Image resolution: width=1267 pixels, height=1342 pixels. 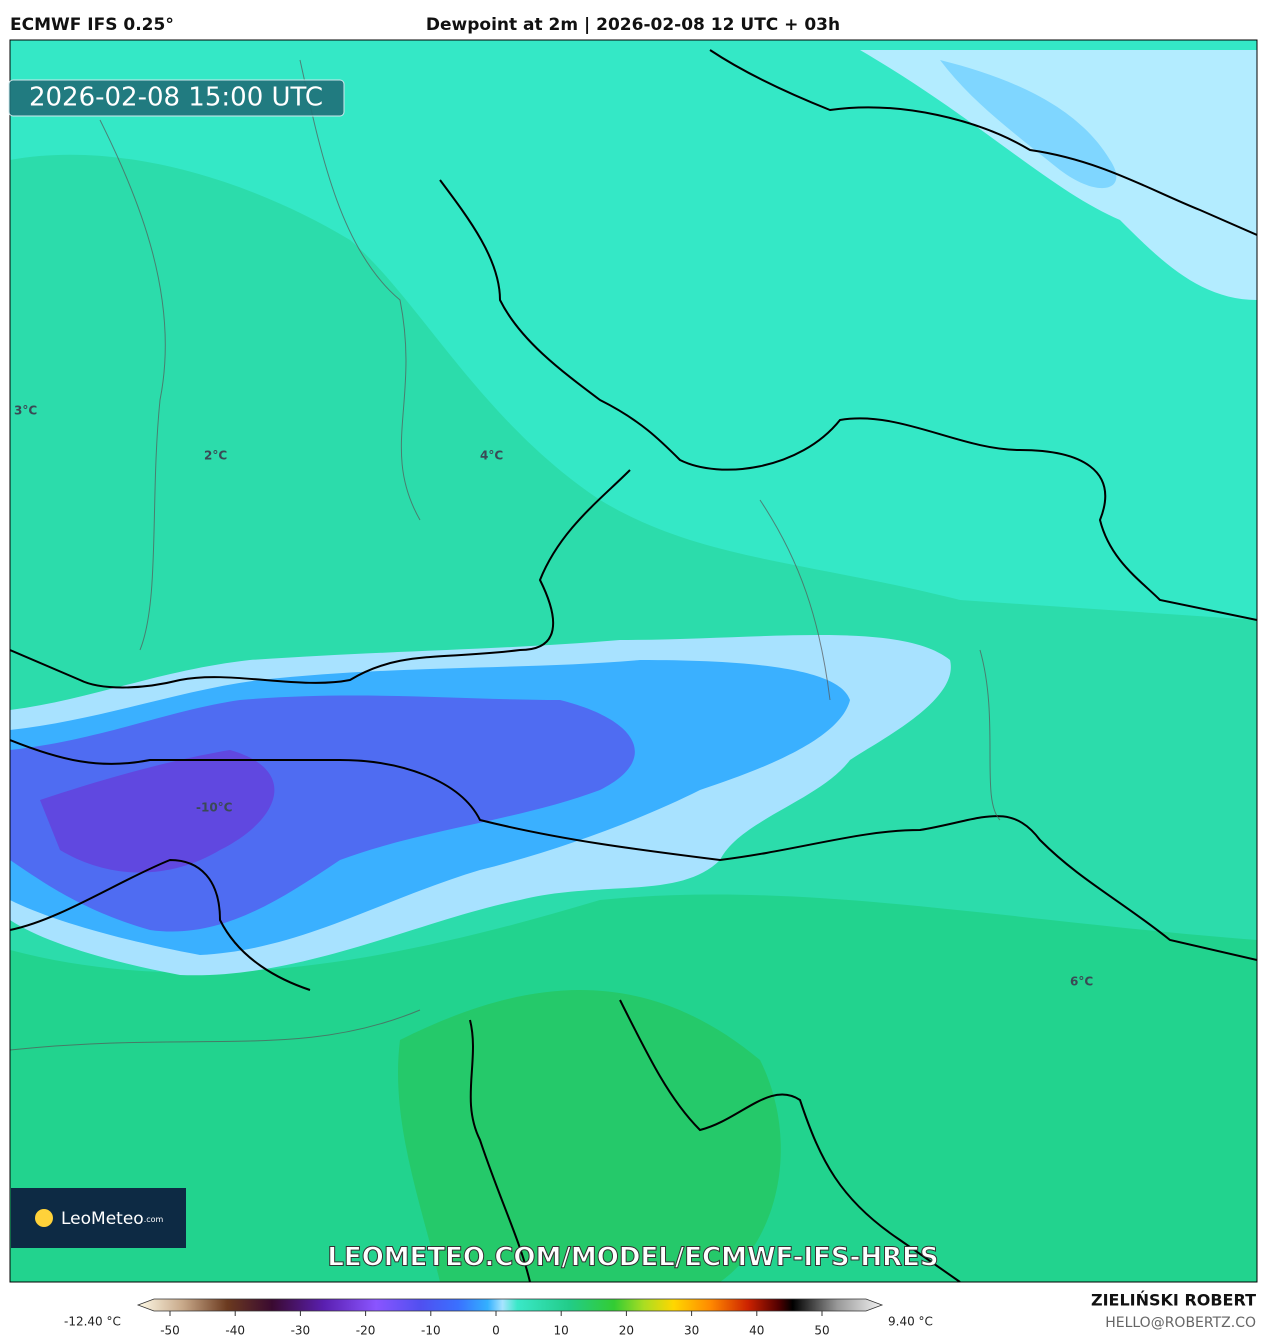 I want to click on author: ZIELIŃSKI ROBERT, so click(x=1173, y=1300).